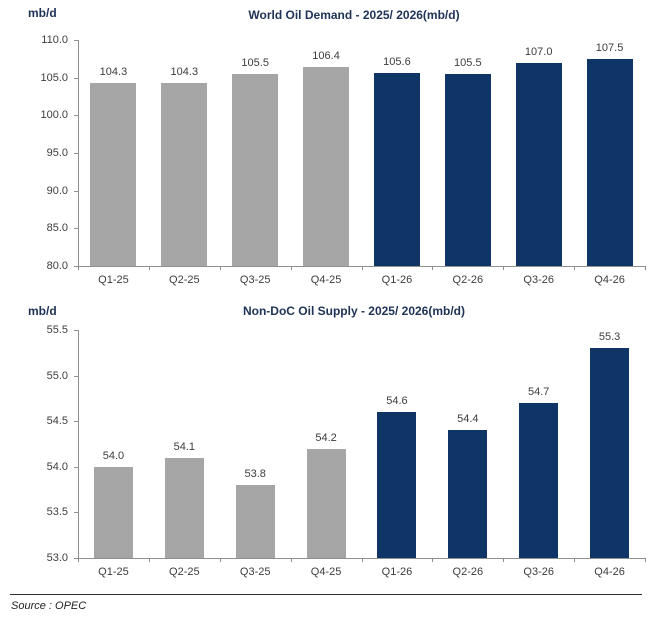  Describe the element at coordinates (49, 606) in the screenshot. I see `source-note: Source : OPEC` at that location.